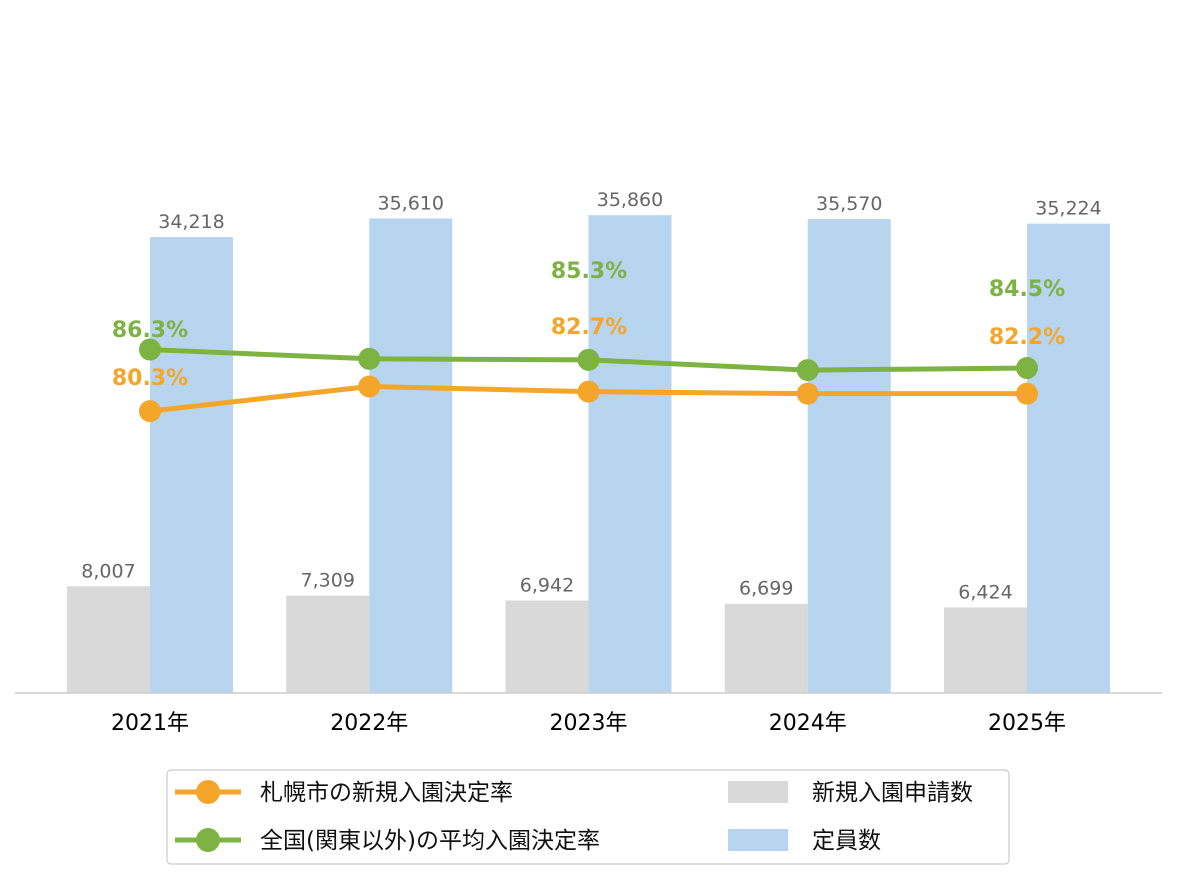  Describe the element at coordinates (630, 200) in the screenshot. I see `bar-value-label: 35,860` at that location.